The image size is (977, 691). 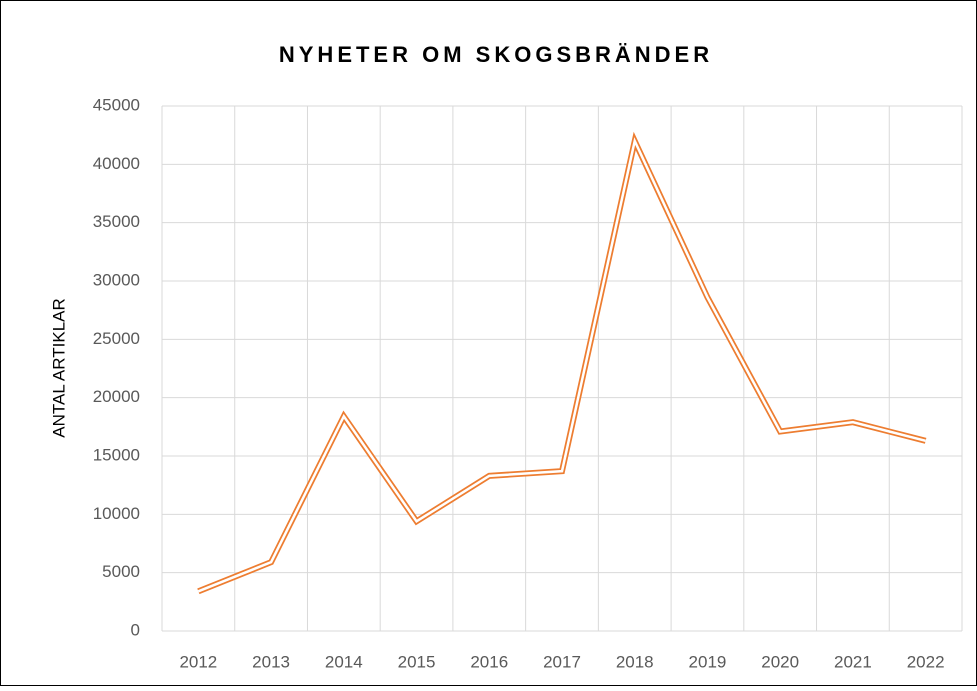 What do you see at coordinates (496, 54) in the screenshot?
I see `chart-title: NYHETER OM SKOGSBRÄNDER` at bounding box center [496, 54].